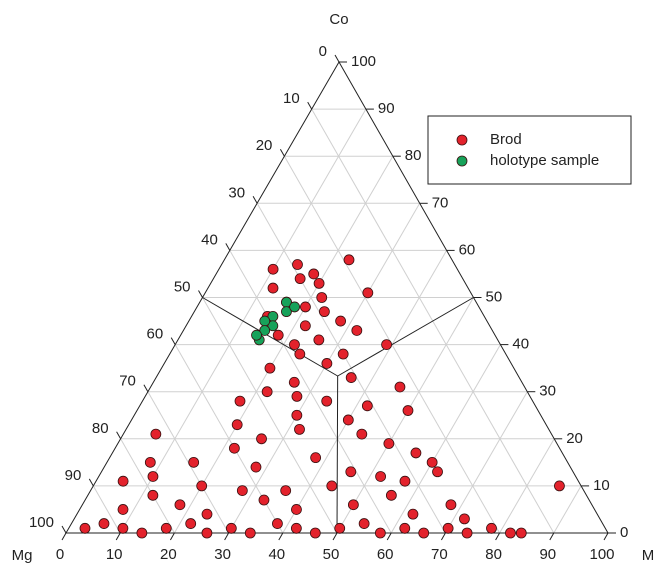 The image size is (656, 567). I want to click on median-line, so click(405, 337).